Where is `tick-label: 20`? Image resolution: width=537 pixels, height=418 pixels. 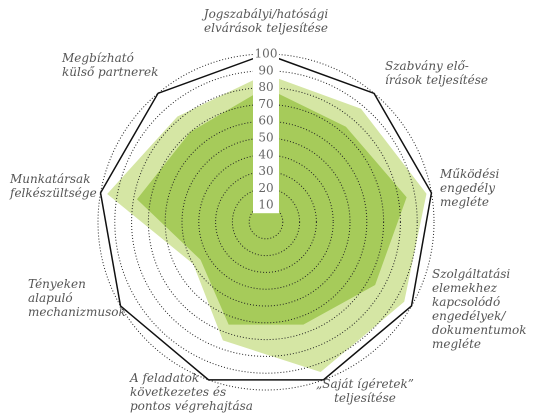
tick-label: 20 is located at coordinates (265, 188).